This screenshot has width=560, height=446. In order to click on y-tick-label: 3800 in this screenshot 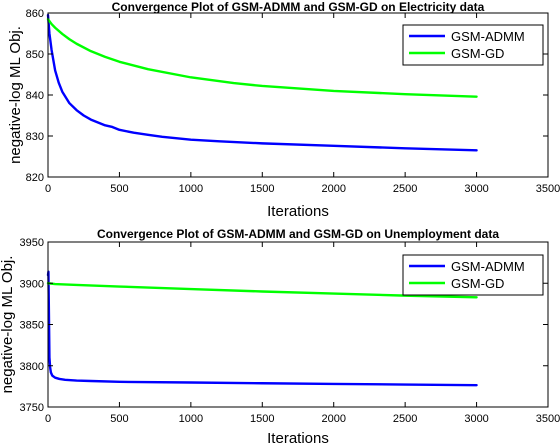, I will do `click(32, 367)`.